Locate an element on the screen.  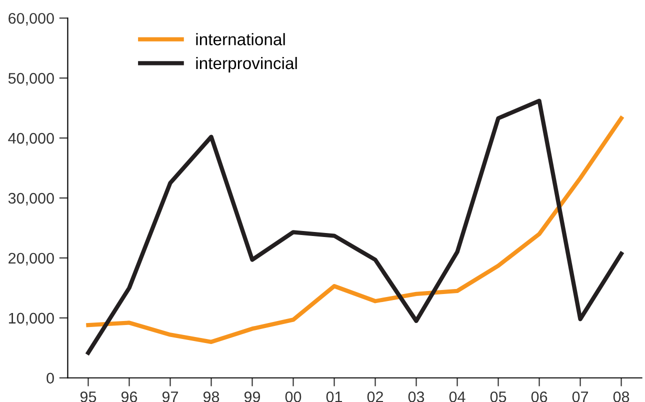
x-tick-label: 05 is located at coordinates (498, 396).